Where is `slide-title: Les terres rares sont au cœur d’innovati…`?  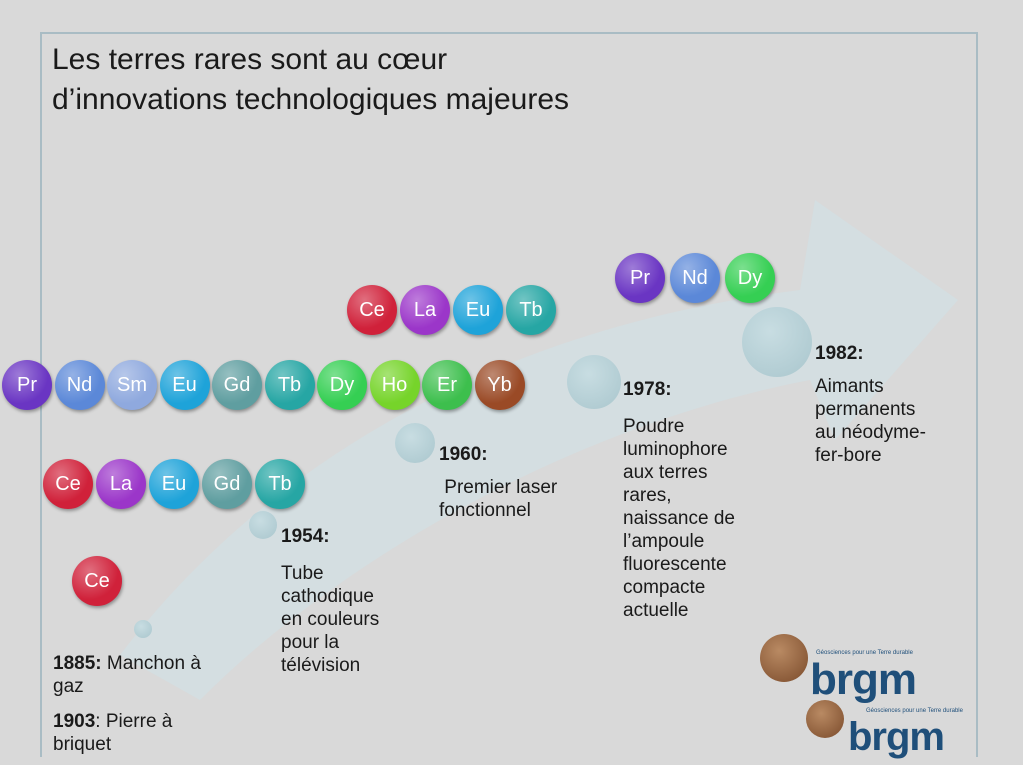 slide-title: Les terres rares sont au cœur d’innovati… is located at coordinates (310, 80).